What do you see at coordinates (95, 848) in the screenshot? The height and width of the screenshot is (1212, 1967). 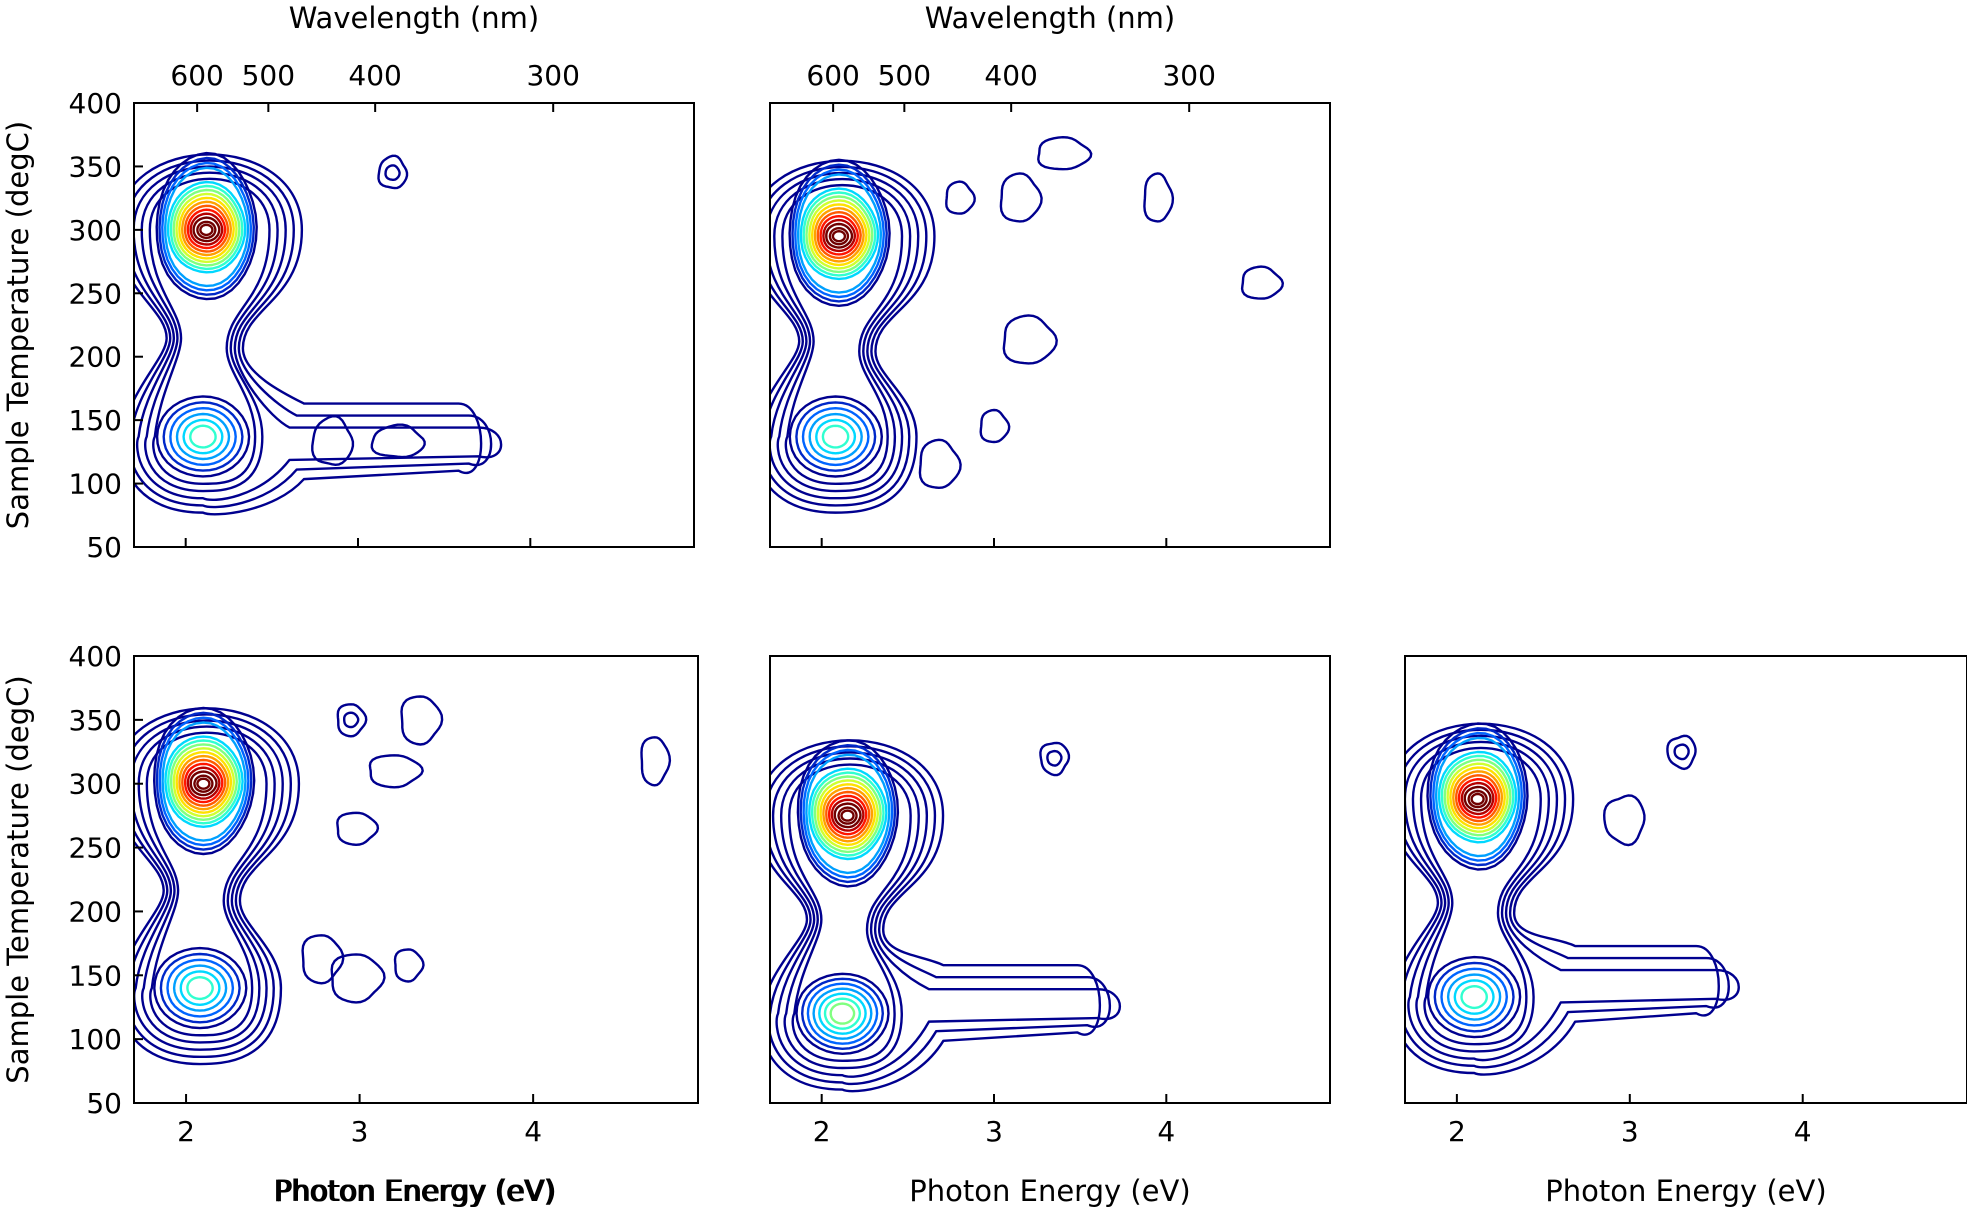 I see `y-tick-label: 250` at bounding box center [95, 848].